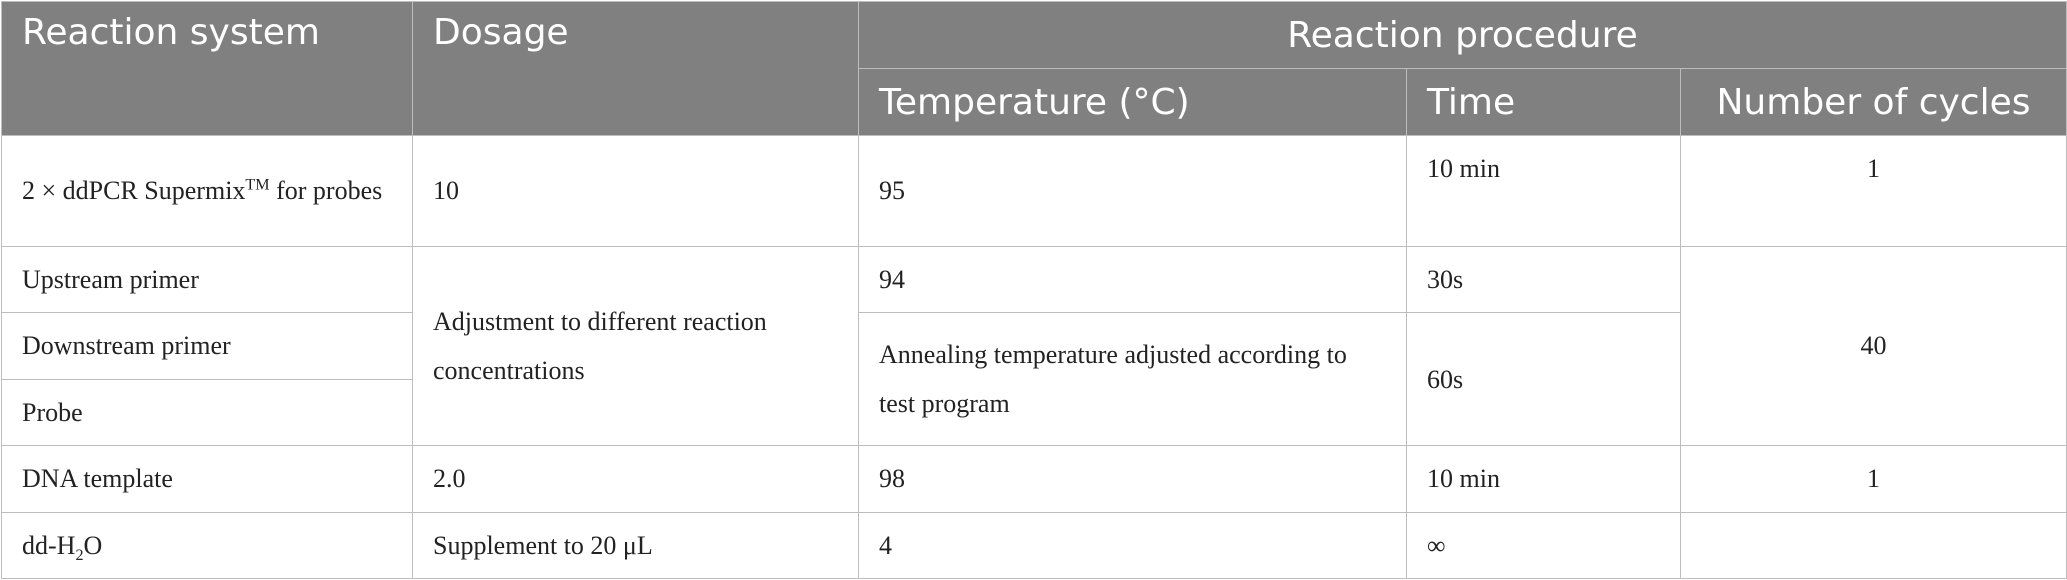 The image size is (2067, 580). What do you see at coordinates (207, 412) in the screenshot?
I see `cell-reaction-system: Probe` at bounding box center [207, 412].